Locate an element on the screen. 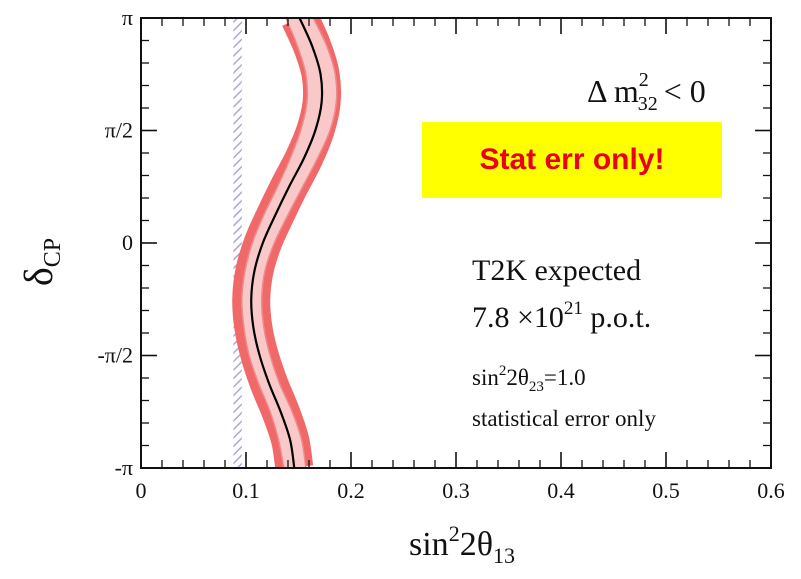 This screenshot has width=801, height=579. x-tick-label: 0.4 is located at coordinates (561, 490).